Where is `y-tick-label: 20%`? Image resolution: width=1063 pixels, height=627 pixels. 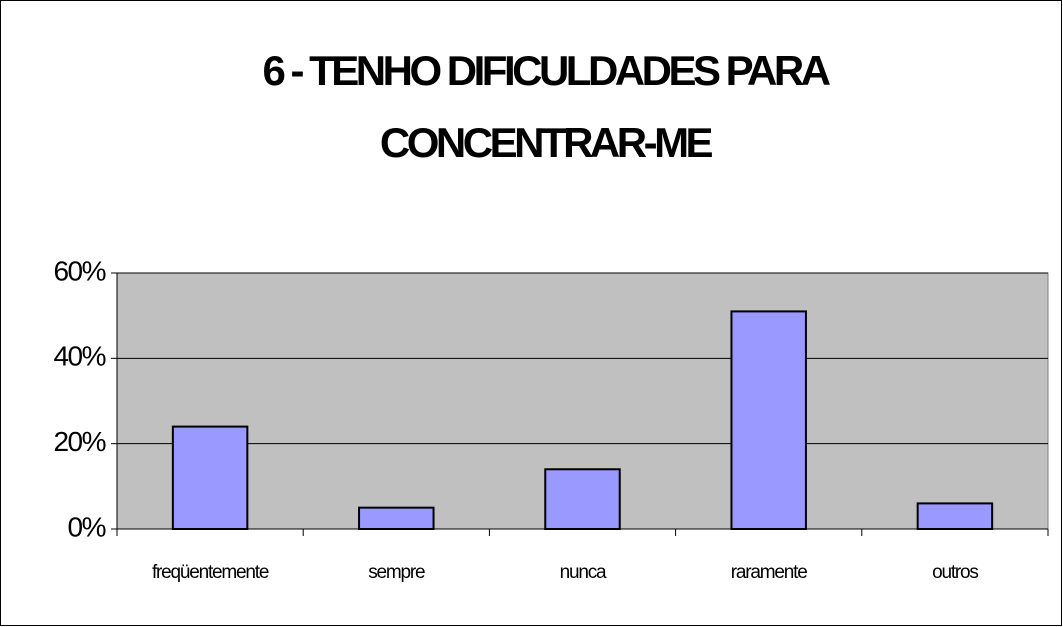
y-tick-label: 20% is located at coordinates (79, 441).